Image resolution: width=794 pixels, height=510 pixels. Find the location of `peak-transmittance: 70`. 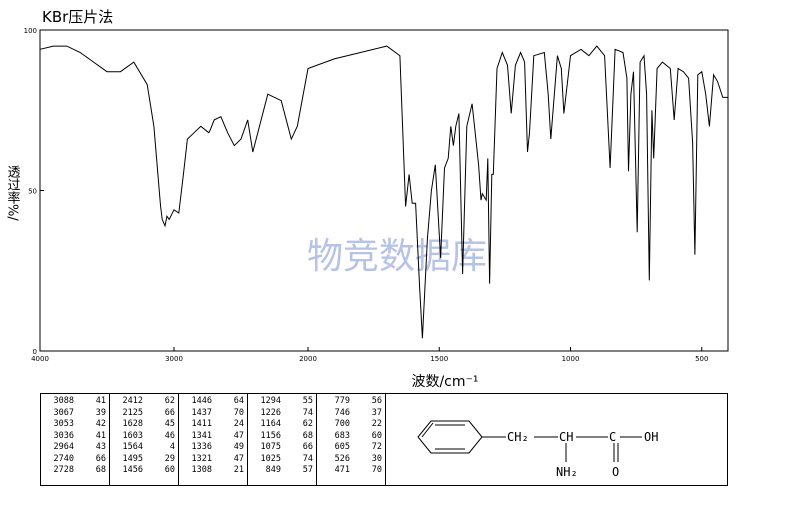

peak-transmittance: 70 is located at coordinates (238, 412).